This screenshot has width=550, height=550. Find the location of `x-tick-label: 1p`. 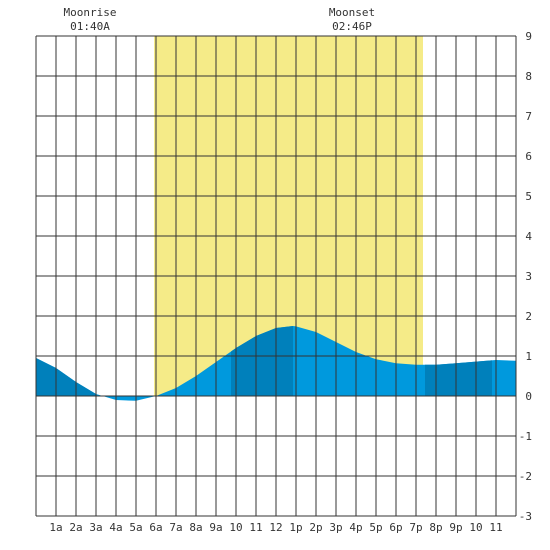

x-tick-label: 1p is located at coordinates (295, 527).